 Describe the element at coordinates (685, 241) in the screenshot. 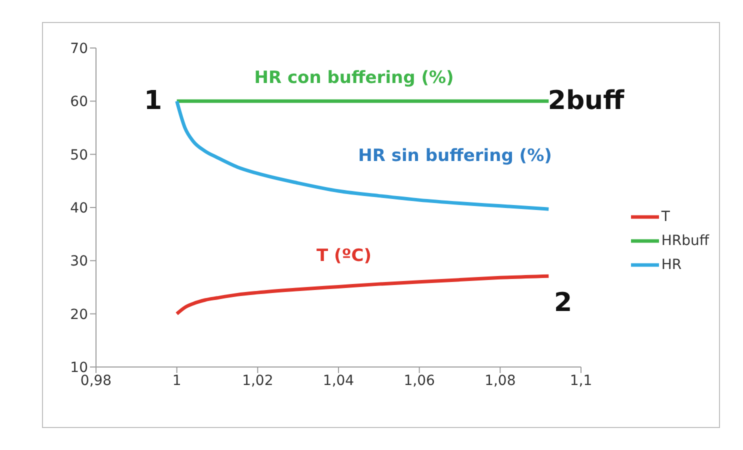

I see `legend-label: HRbuff` at that location.